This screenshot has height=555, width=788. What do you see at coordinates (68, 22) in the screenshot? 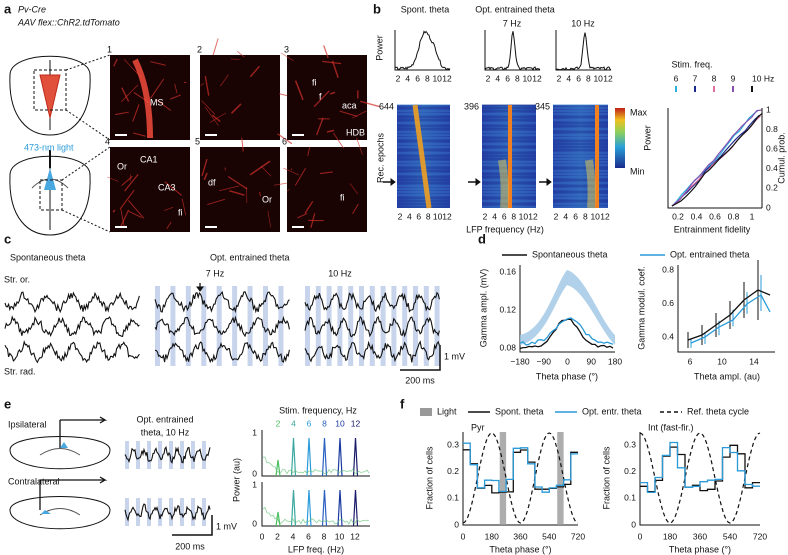
I see `label: AAV flex::ChR2.tdTomato` at bounding box center [68, 22].